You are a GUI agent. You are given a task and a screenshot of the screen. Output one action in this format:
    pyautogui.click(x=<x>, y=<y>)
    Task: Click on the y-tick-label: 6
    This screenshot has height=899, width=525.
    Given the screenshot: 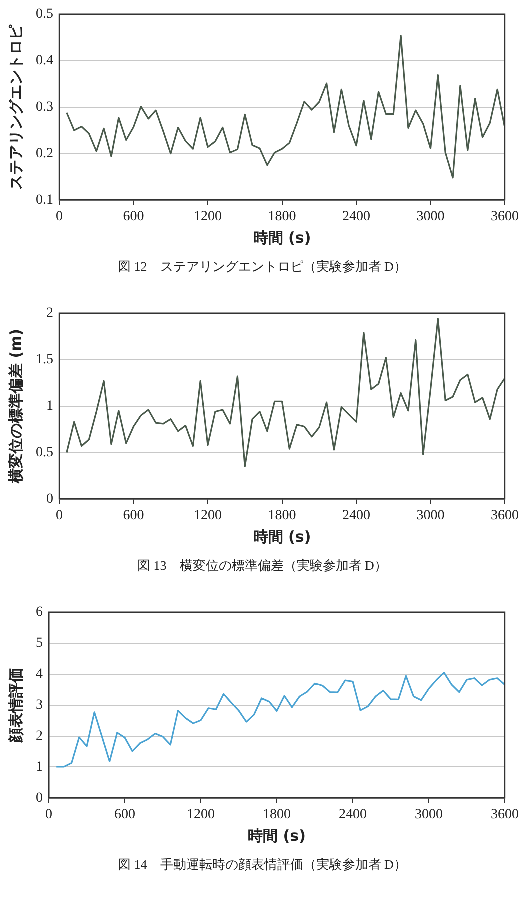 What is the action you would take?
    pyautogui.click(x=39, y=612)
    